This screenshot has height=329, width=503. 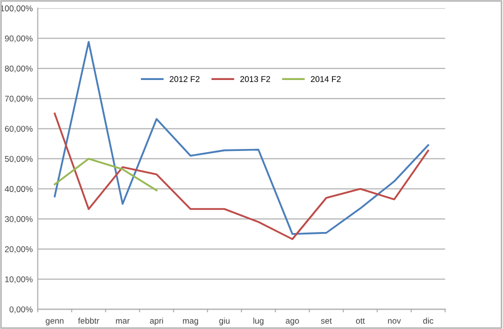 I want to click on y-tick-label: 80,00%, so click(x=18, y=69).